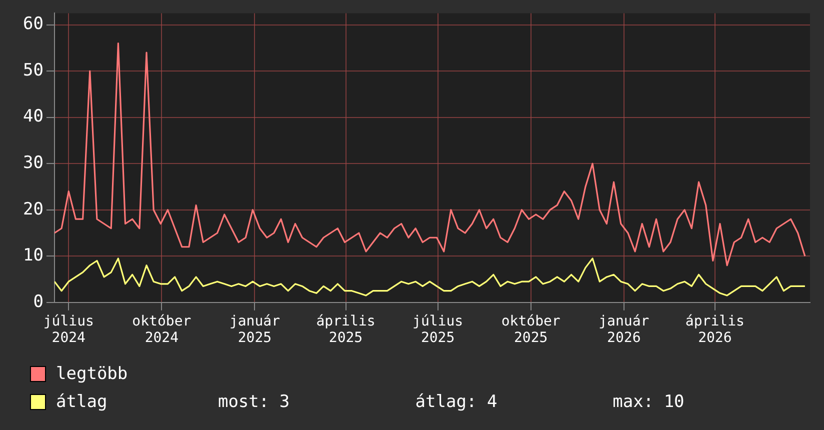 The width and height of the screenshot is (824, 430). What do you see at coordinates (33, 256) in the screenshot?
I see `y-tick-label: 10` at bounding box center [33, 256].